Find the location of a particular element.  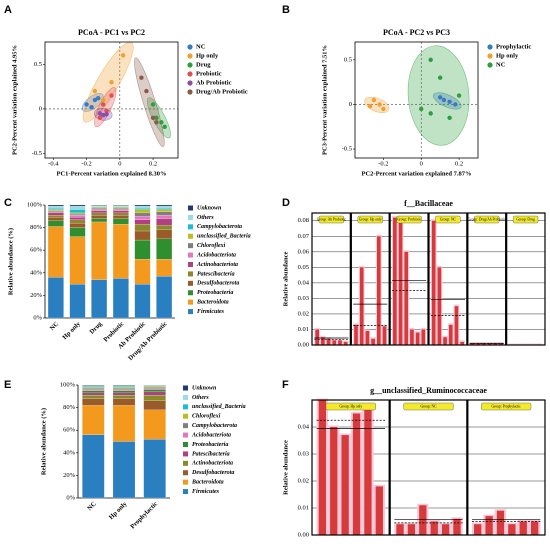

chart-title: PCoA - PC1 vs PC2 is located at coordinates (111, 32).